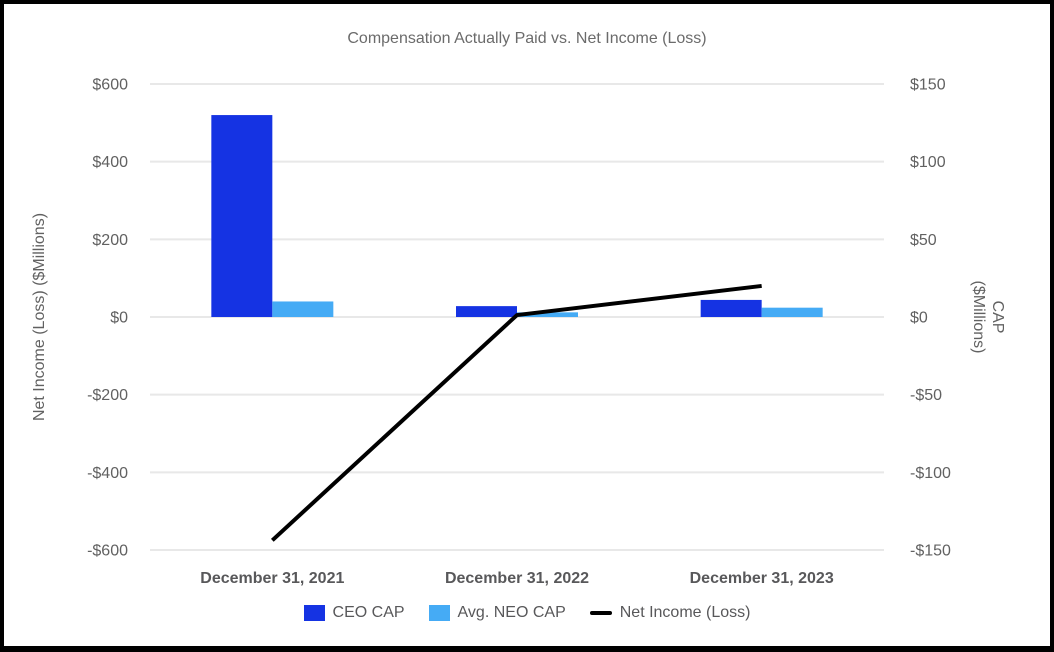 The image size is (1054, 652). I want to click on x-axis-category-label: December 31, 2021, so click(272, 578).